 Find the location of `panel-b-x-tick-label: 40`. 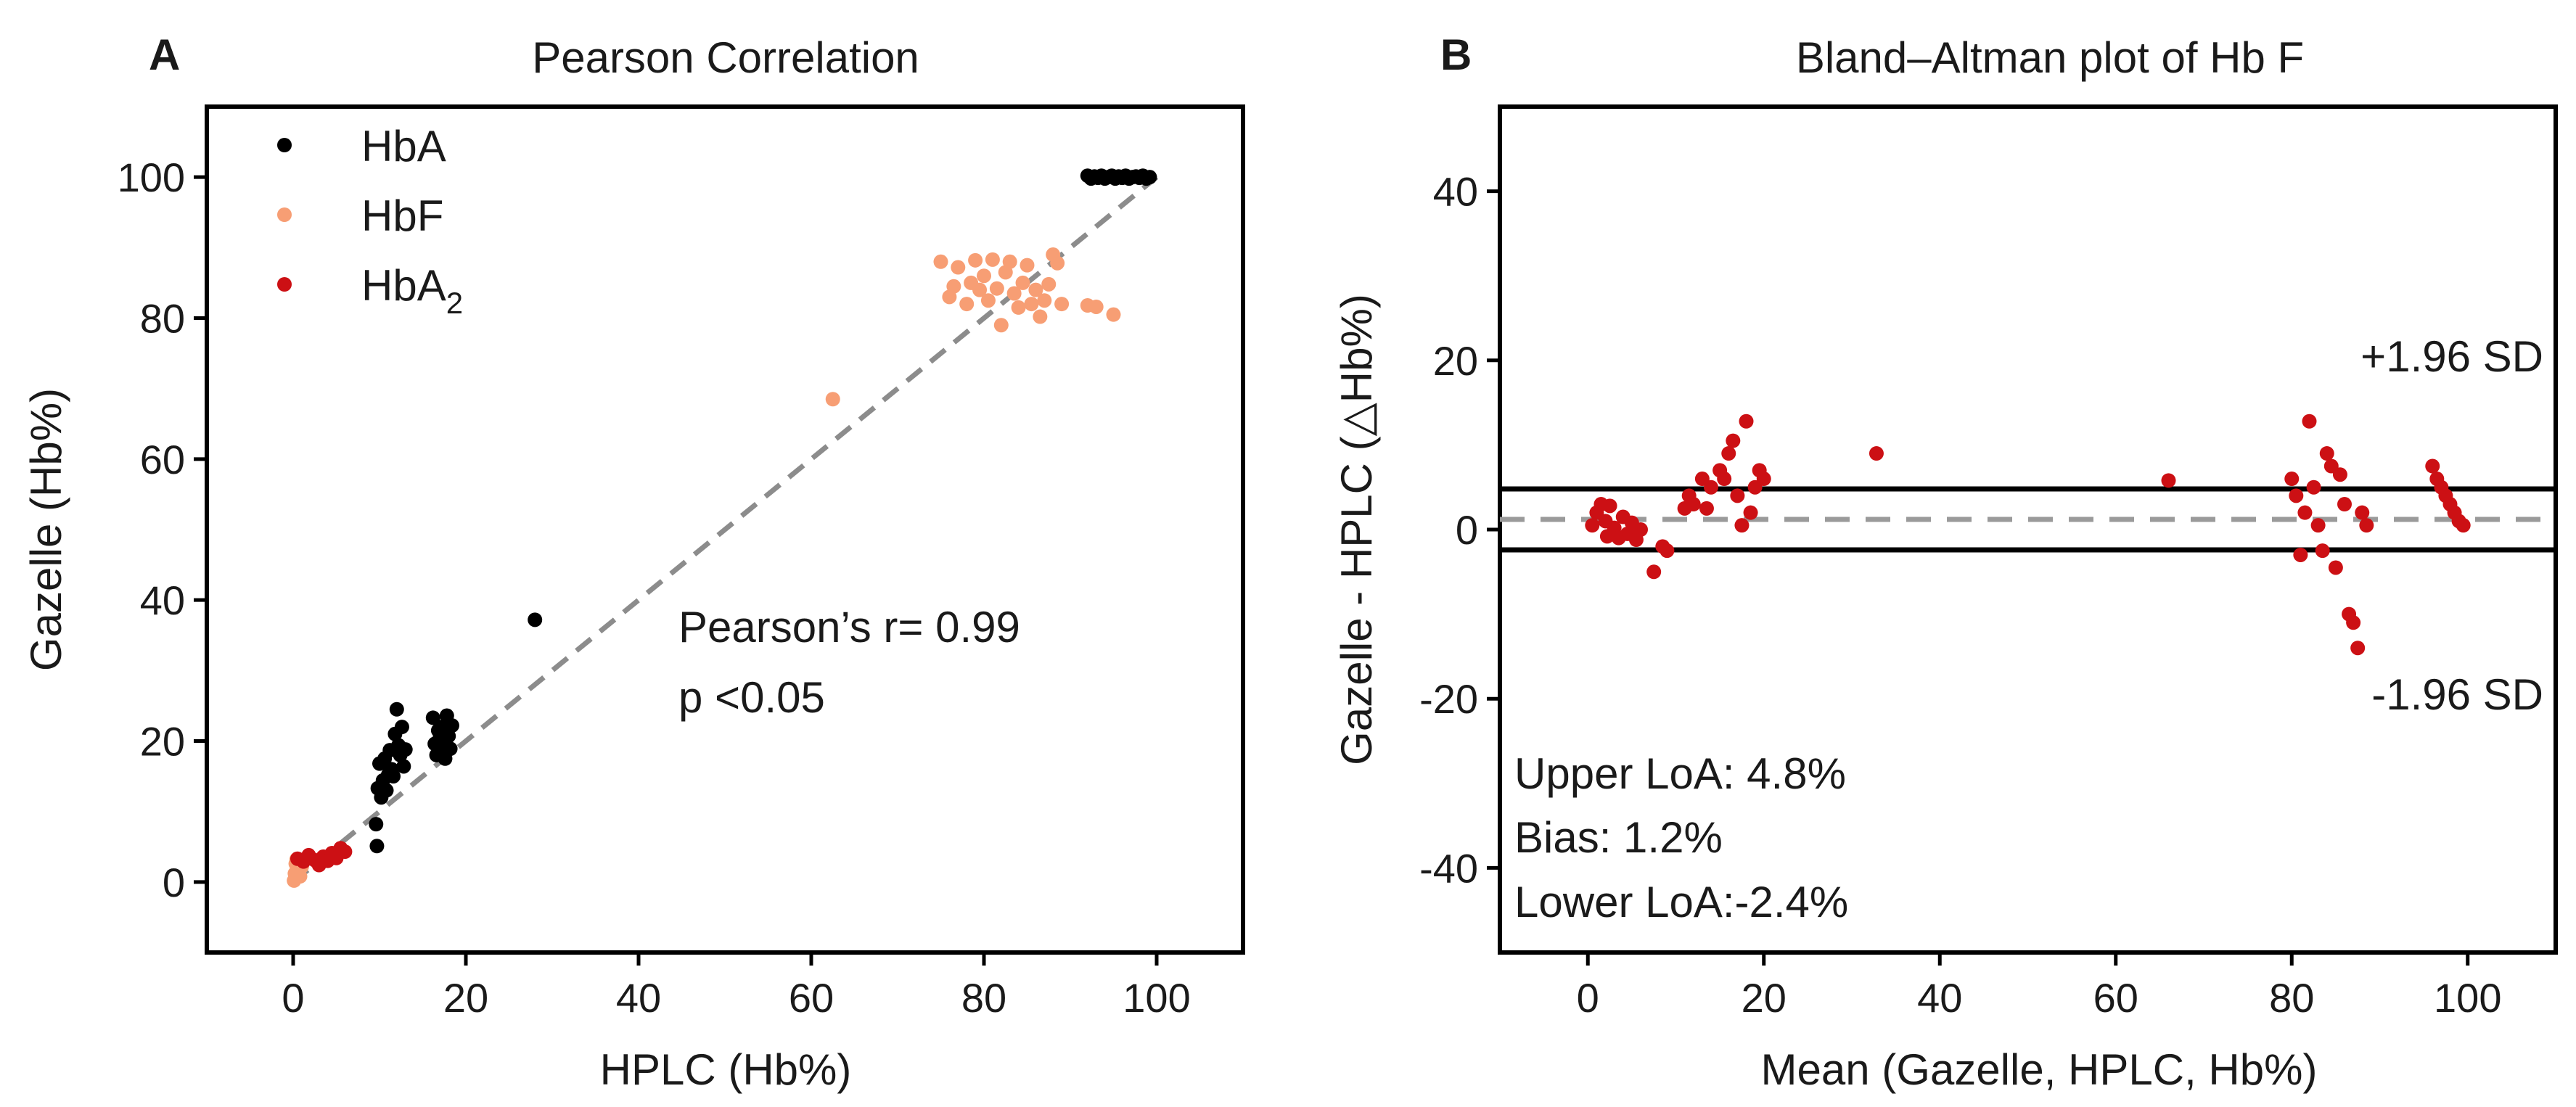

panel-b-x-tick-label: 40 is located at coordinates (1939, 998).